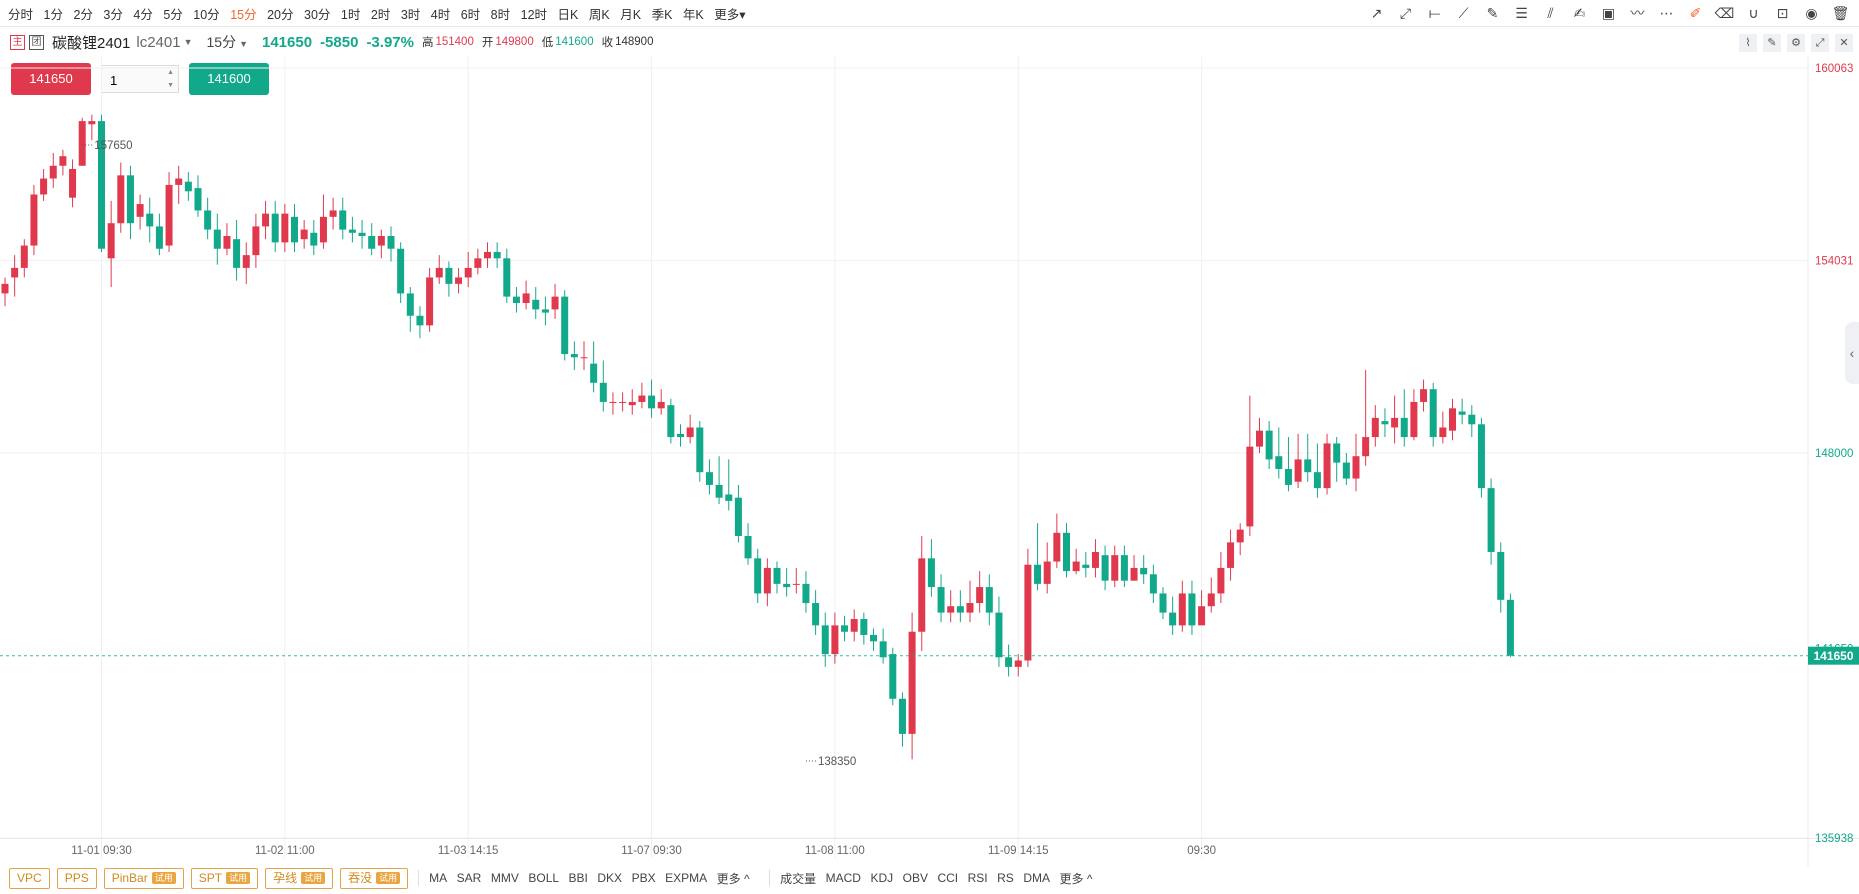  Describe the element at coordinates (1005, 878) in the screenshot. I see `sub-indicator-item: RS` at that location.